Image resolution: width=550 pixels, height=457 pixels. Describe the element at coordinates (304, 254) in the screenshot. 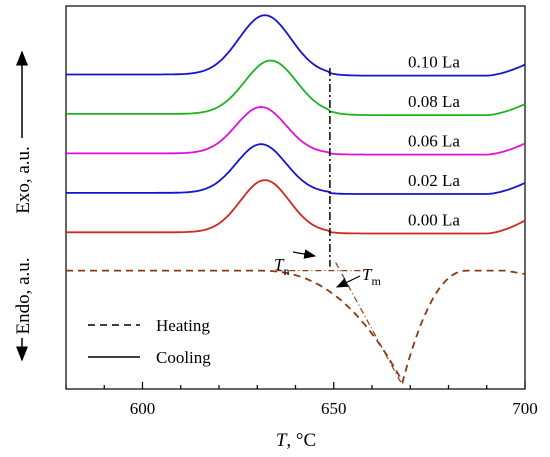

I see `tn-arrow` at that location.